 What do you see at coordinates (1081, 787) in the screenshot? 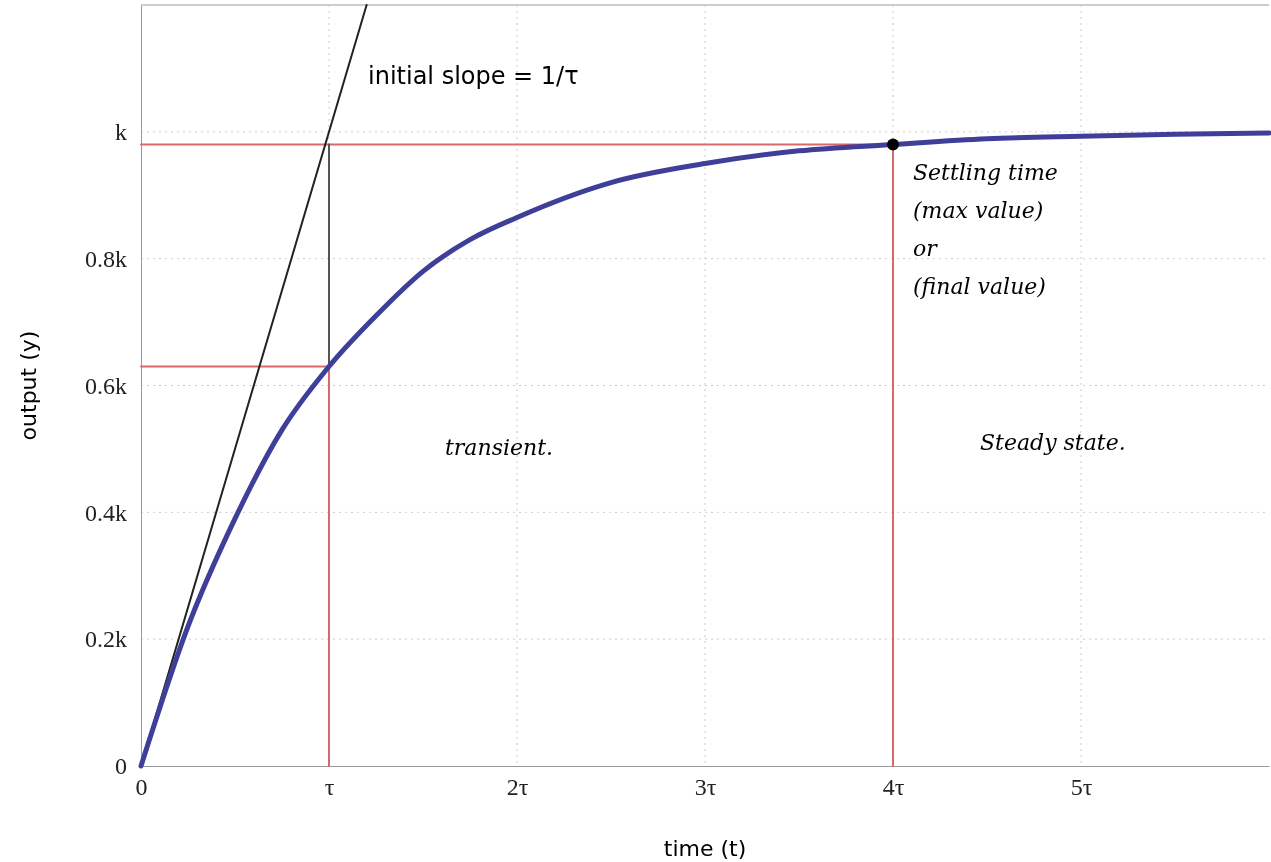
I see `x-tick-label: 5τ` at bounding box center [1081, 787].